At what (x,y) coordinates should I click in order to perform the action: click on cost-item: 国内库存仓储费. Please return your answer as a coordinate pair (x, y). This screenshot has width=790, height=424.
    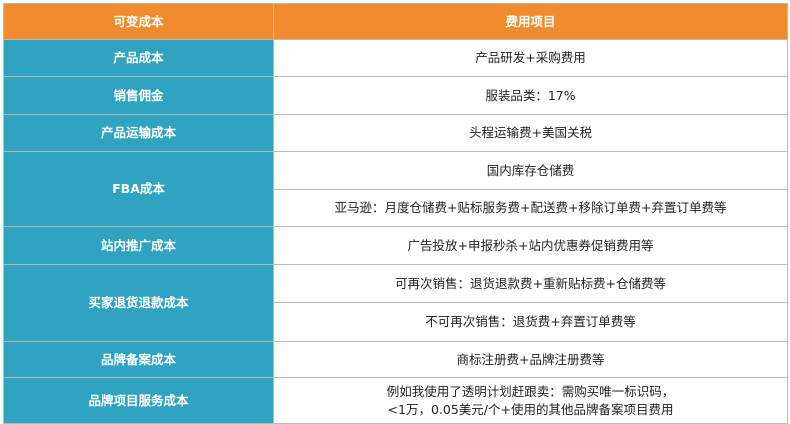
    Looking at the image, I should click on (530, 170).